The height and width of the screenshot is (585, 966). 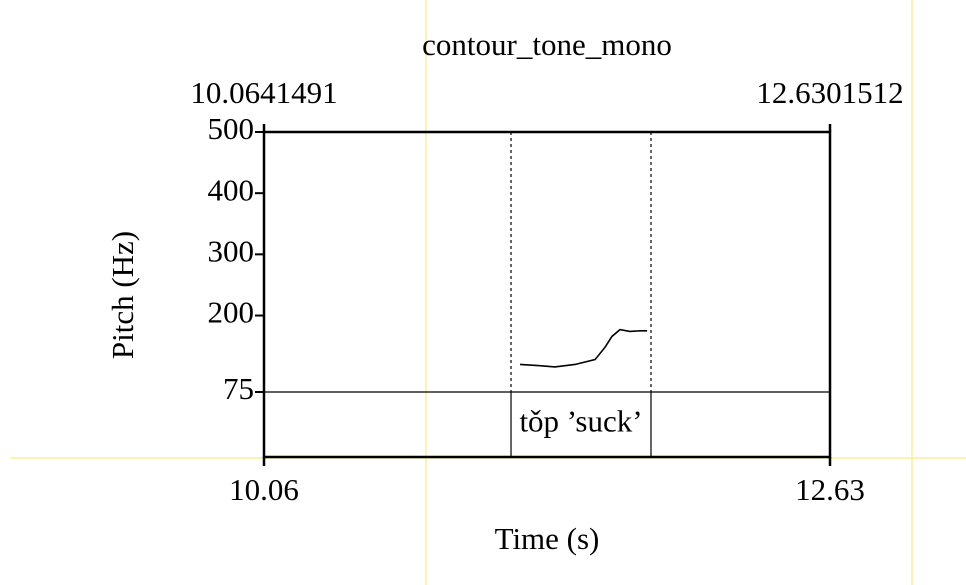 I want to click on interval-label: tǒp ’suck’, so click(x=580, y=421).